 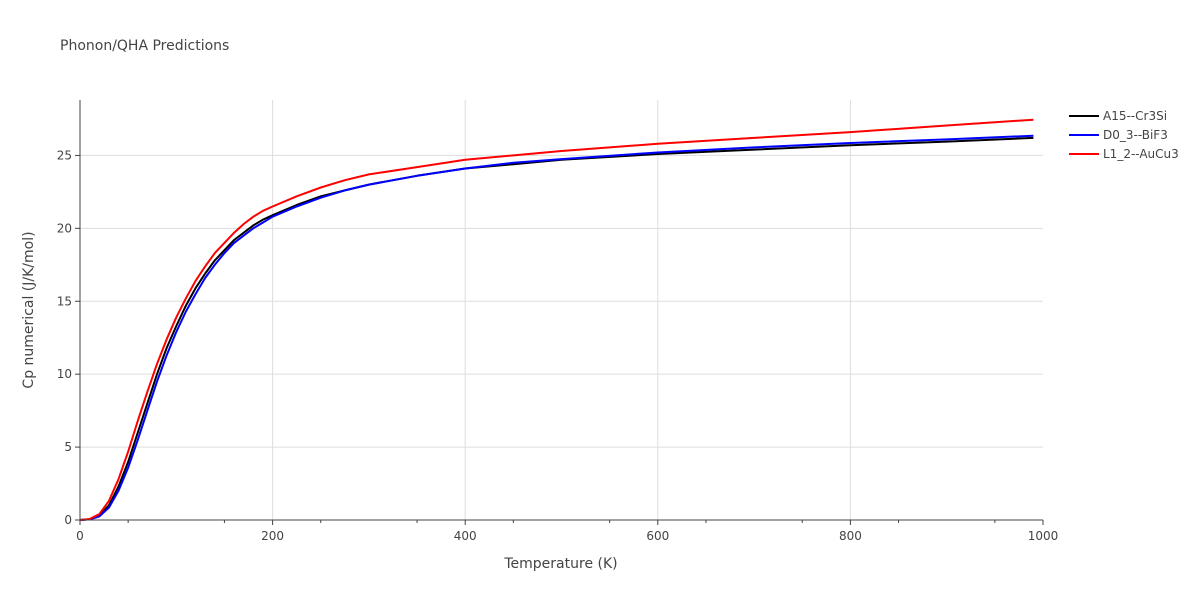 What do you see at coordinates (29, 309) in the screenshot?
I see `y-axis-label: Cp numerical (J/K/mol)` at bounding box center [29, 309].